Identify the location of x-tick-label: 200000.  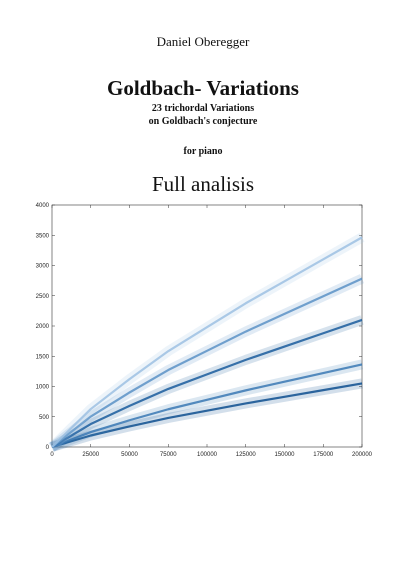
(362, 455).